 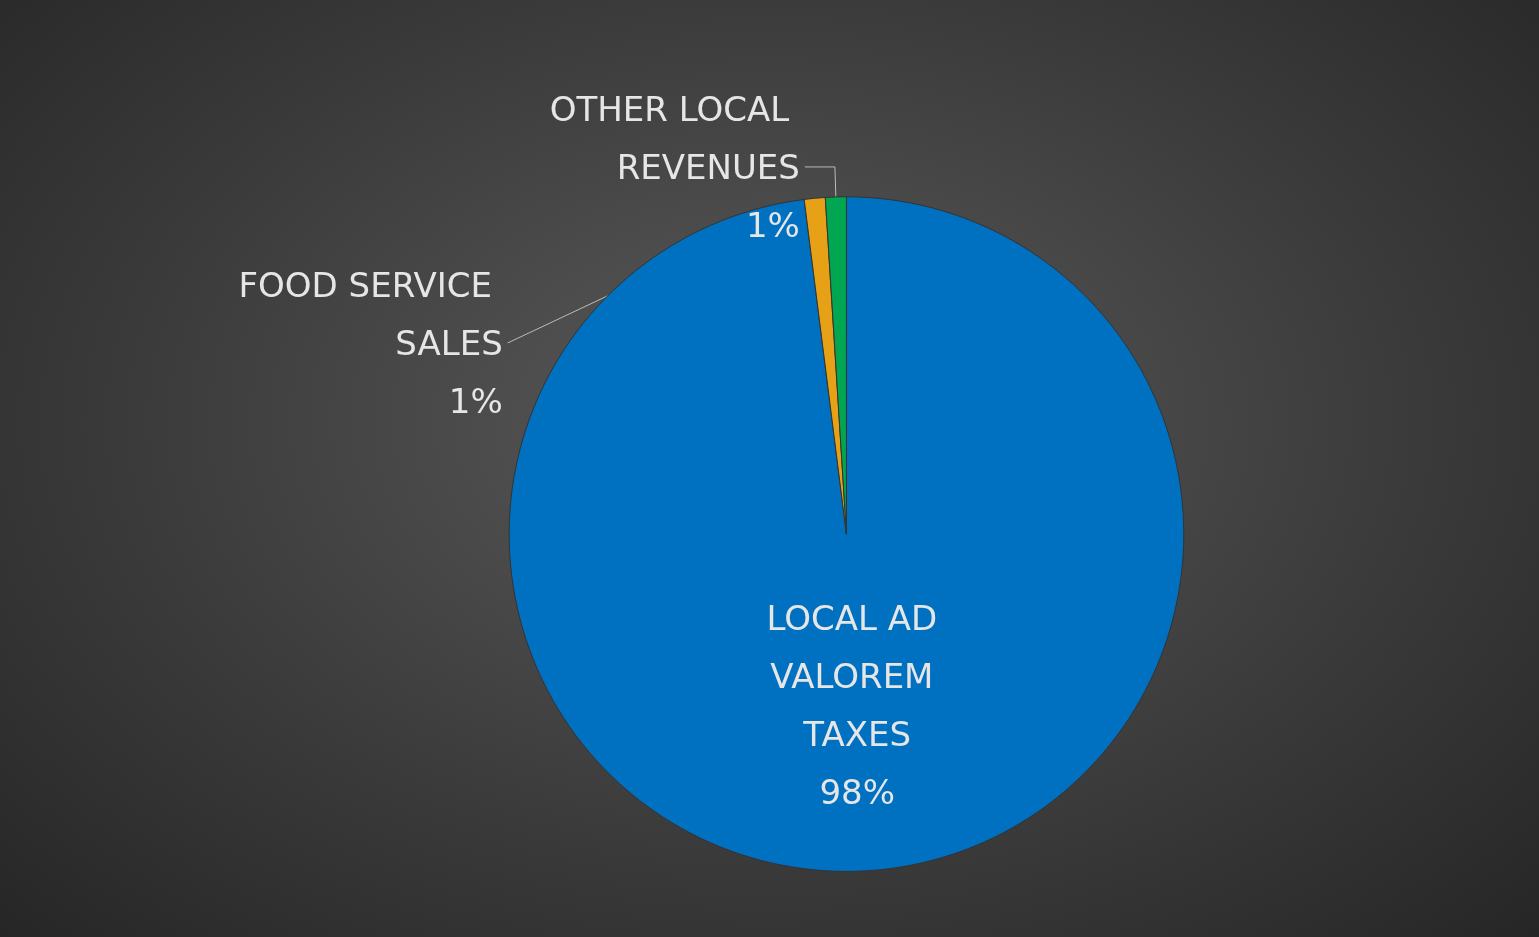 I want to click on data-label: 98%, so click(x=857, y=792).